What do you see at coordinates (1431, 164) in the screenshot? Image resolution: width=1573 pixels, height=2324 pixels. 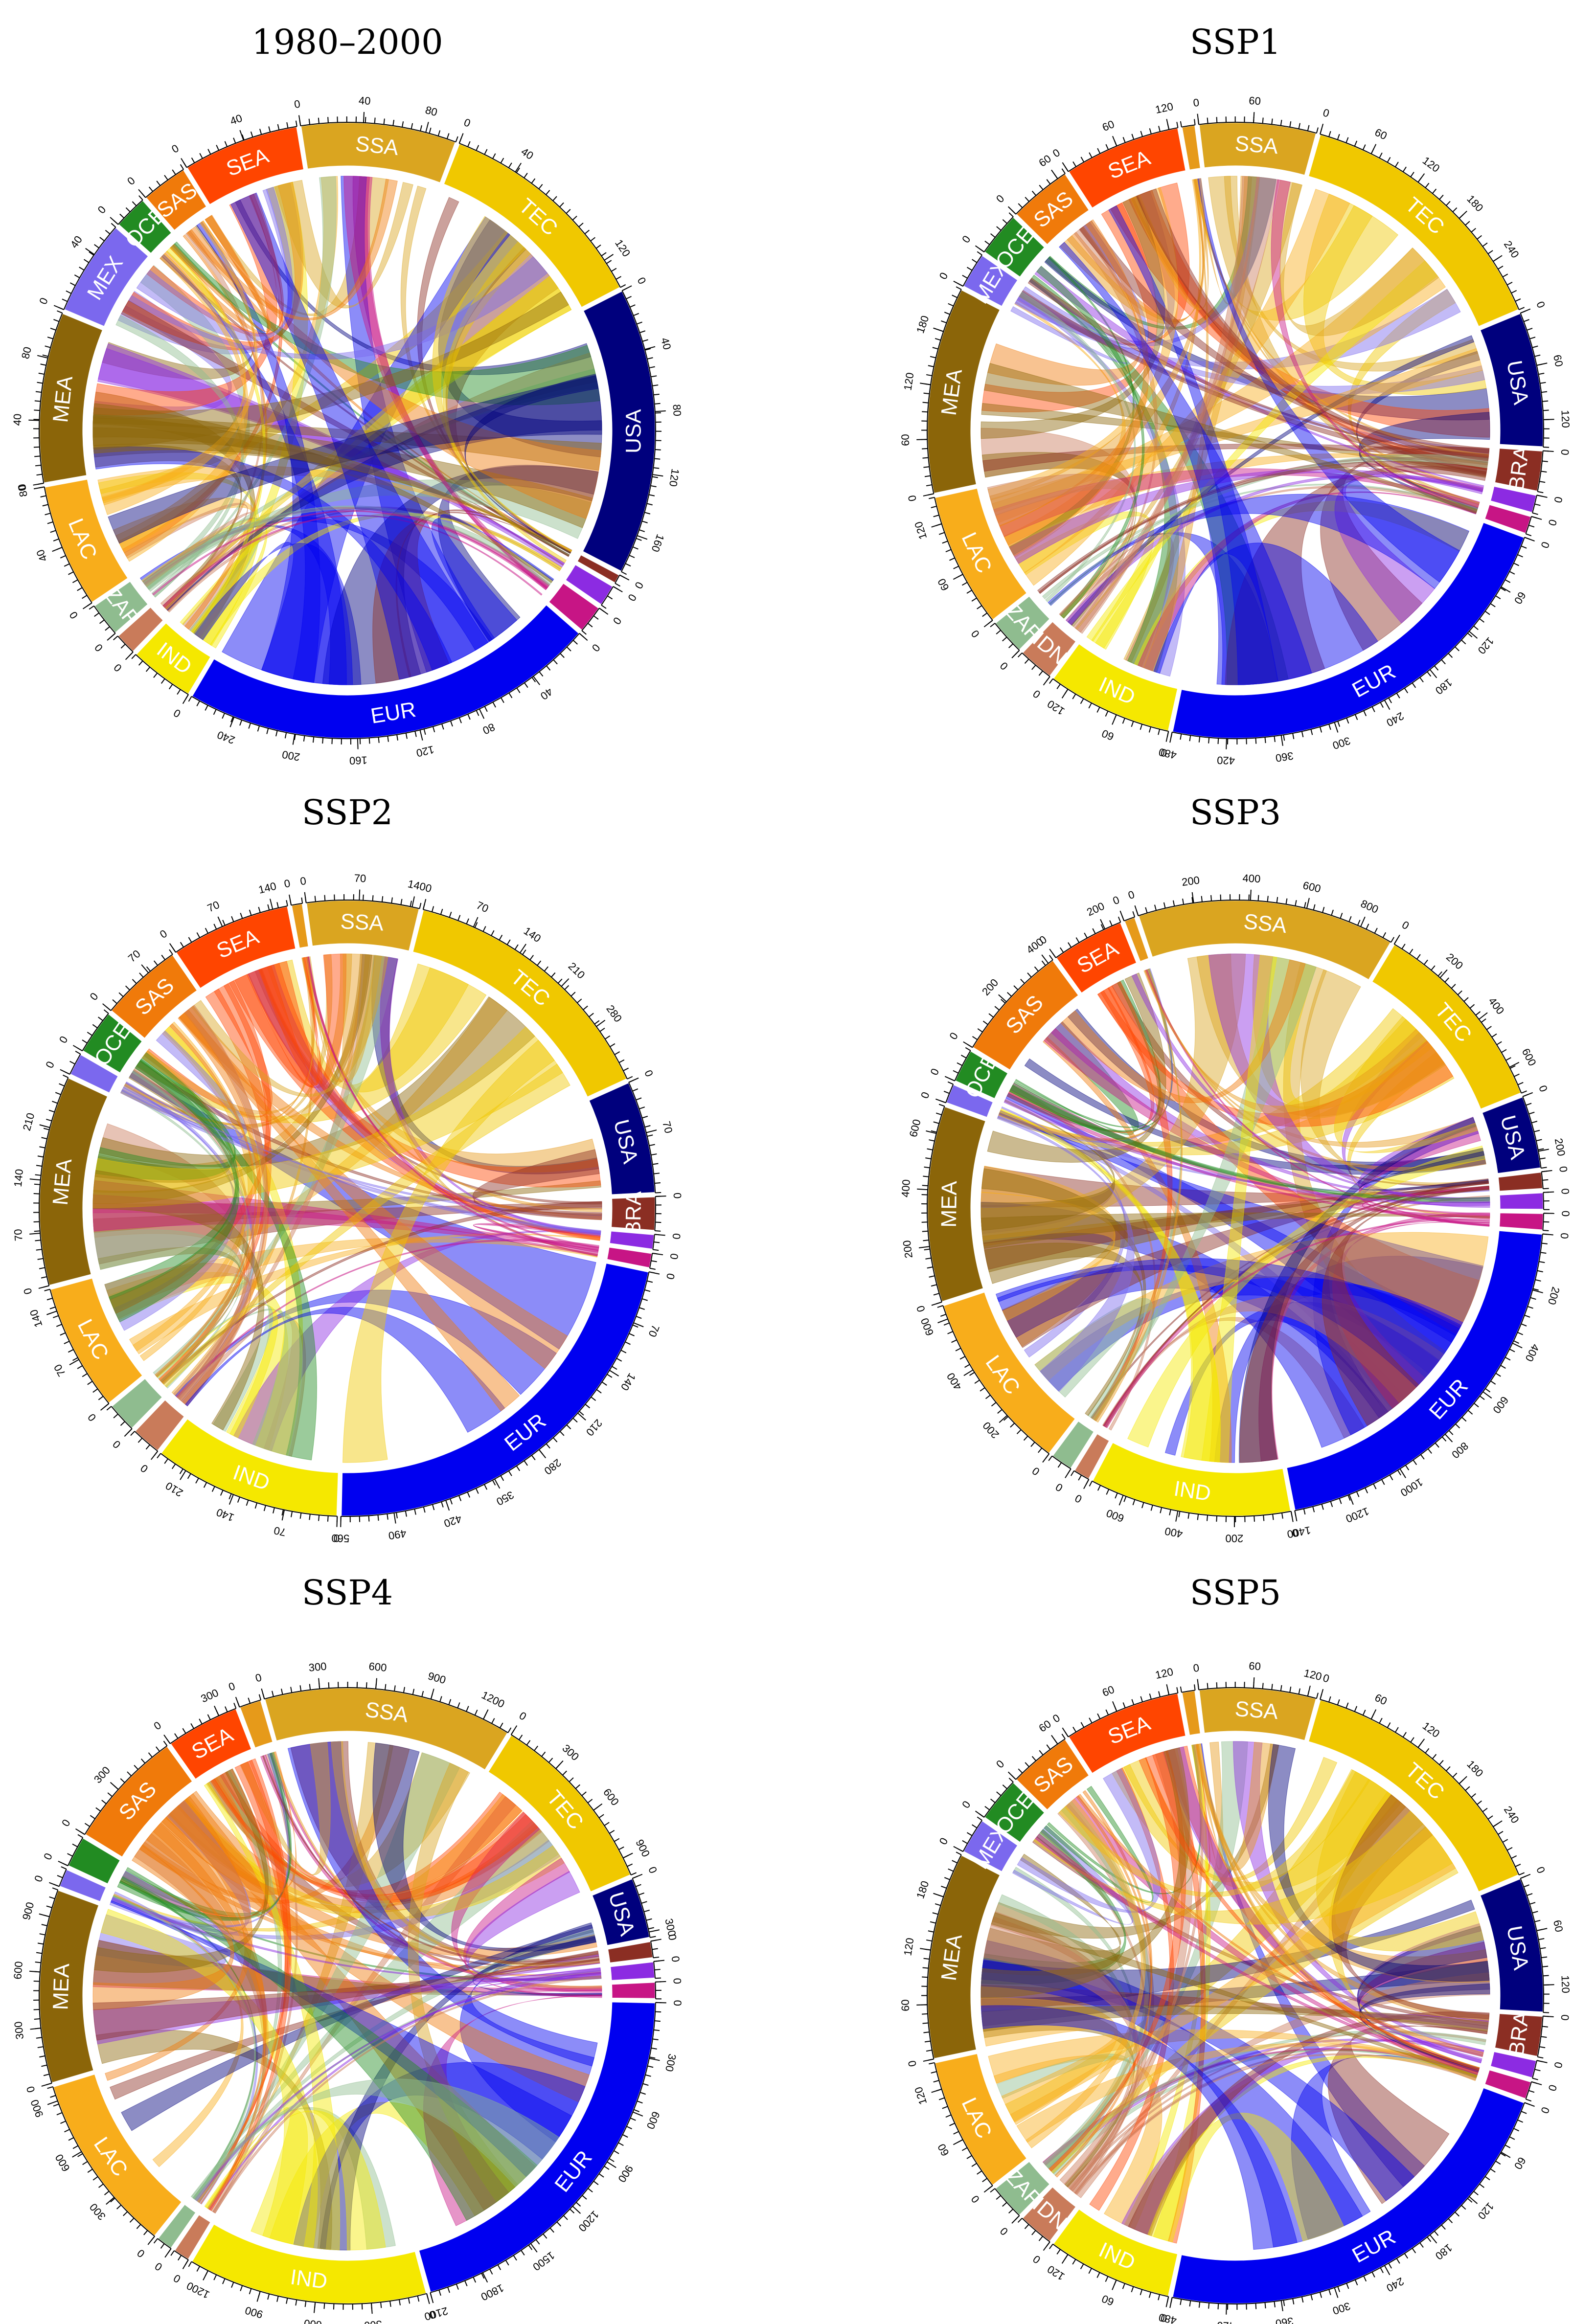 I see `tick-label: 120` at bounding box center [1431, 164].